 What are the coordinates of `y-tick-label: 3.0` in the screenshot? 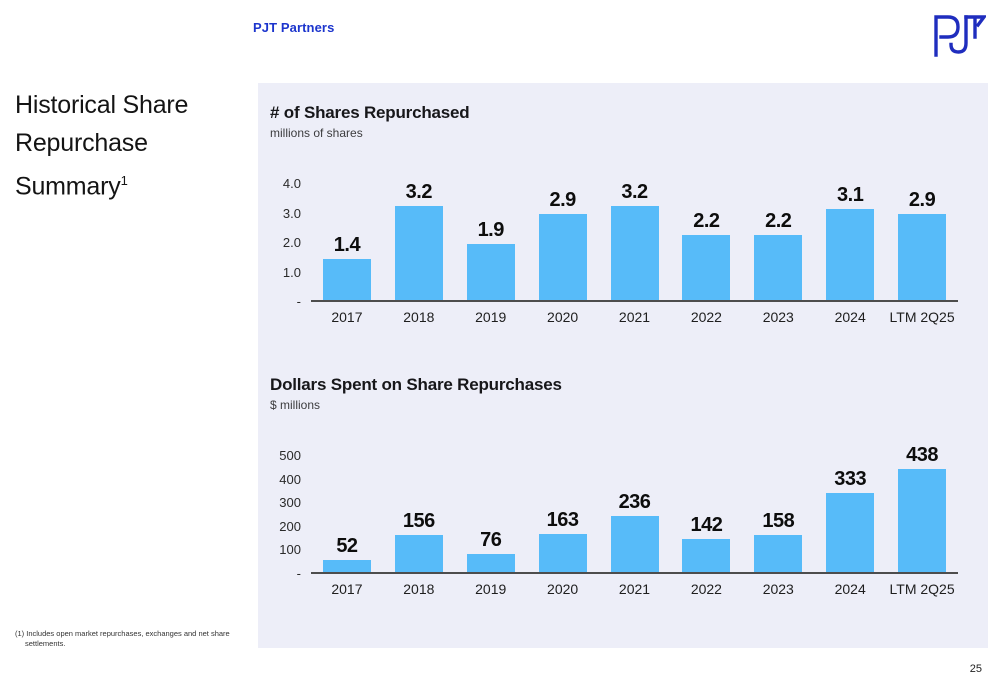 It's located at (291, 213).